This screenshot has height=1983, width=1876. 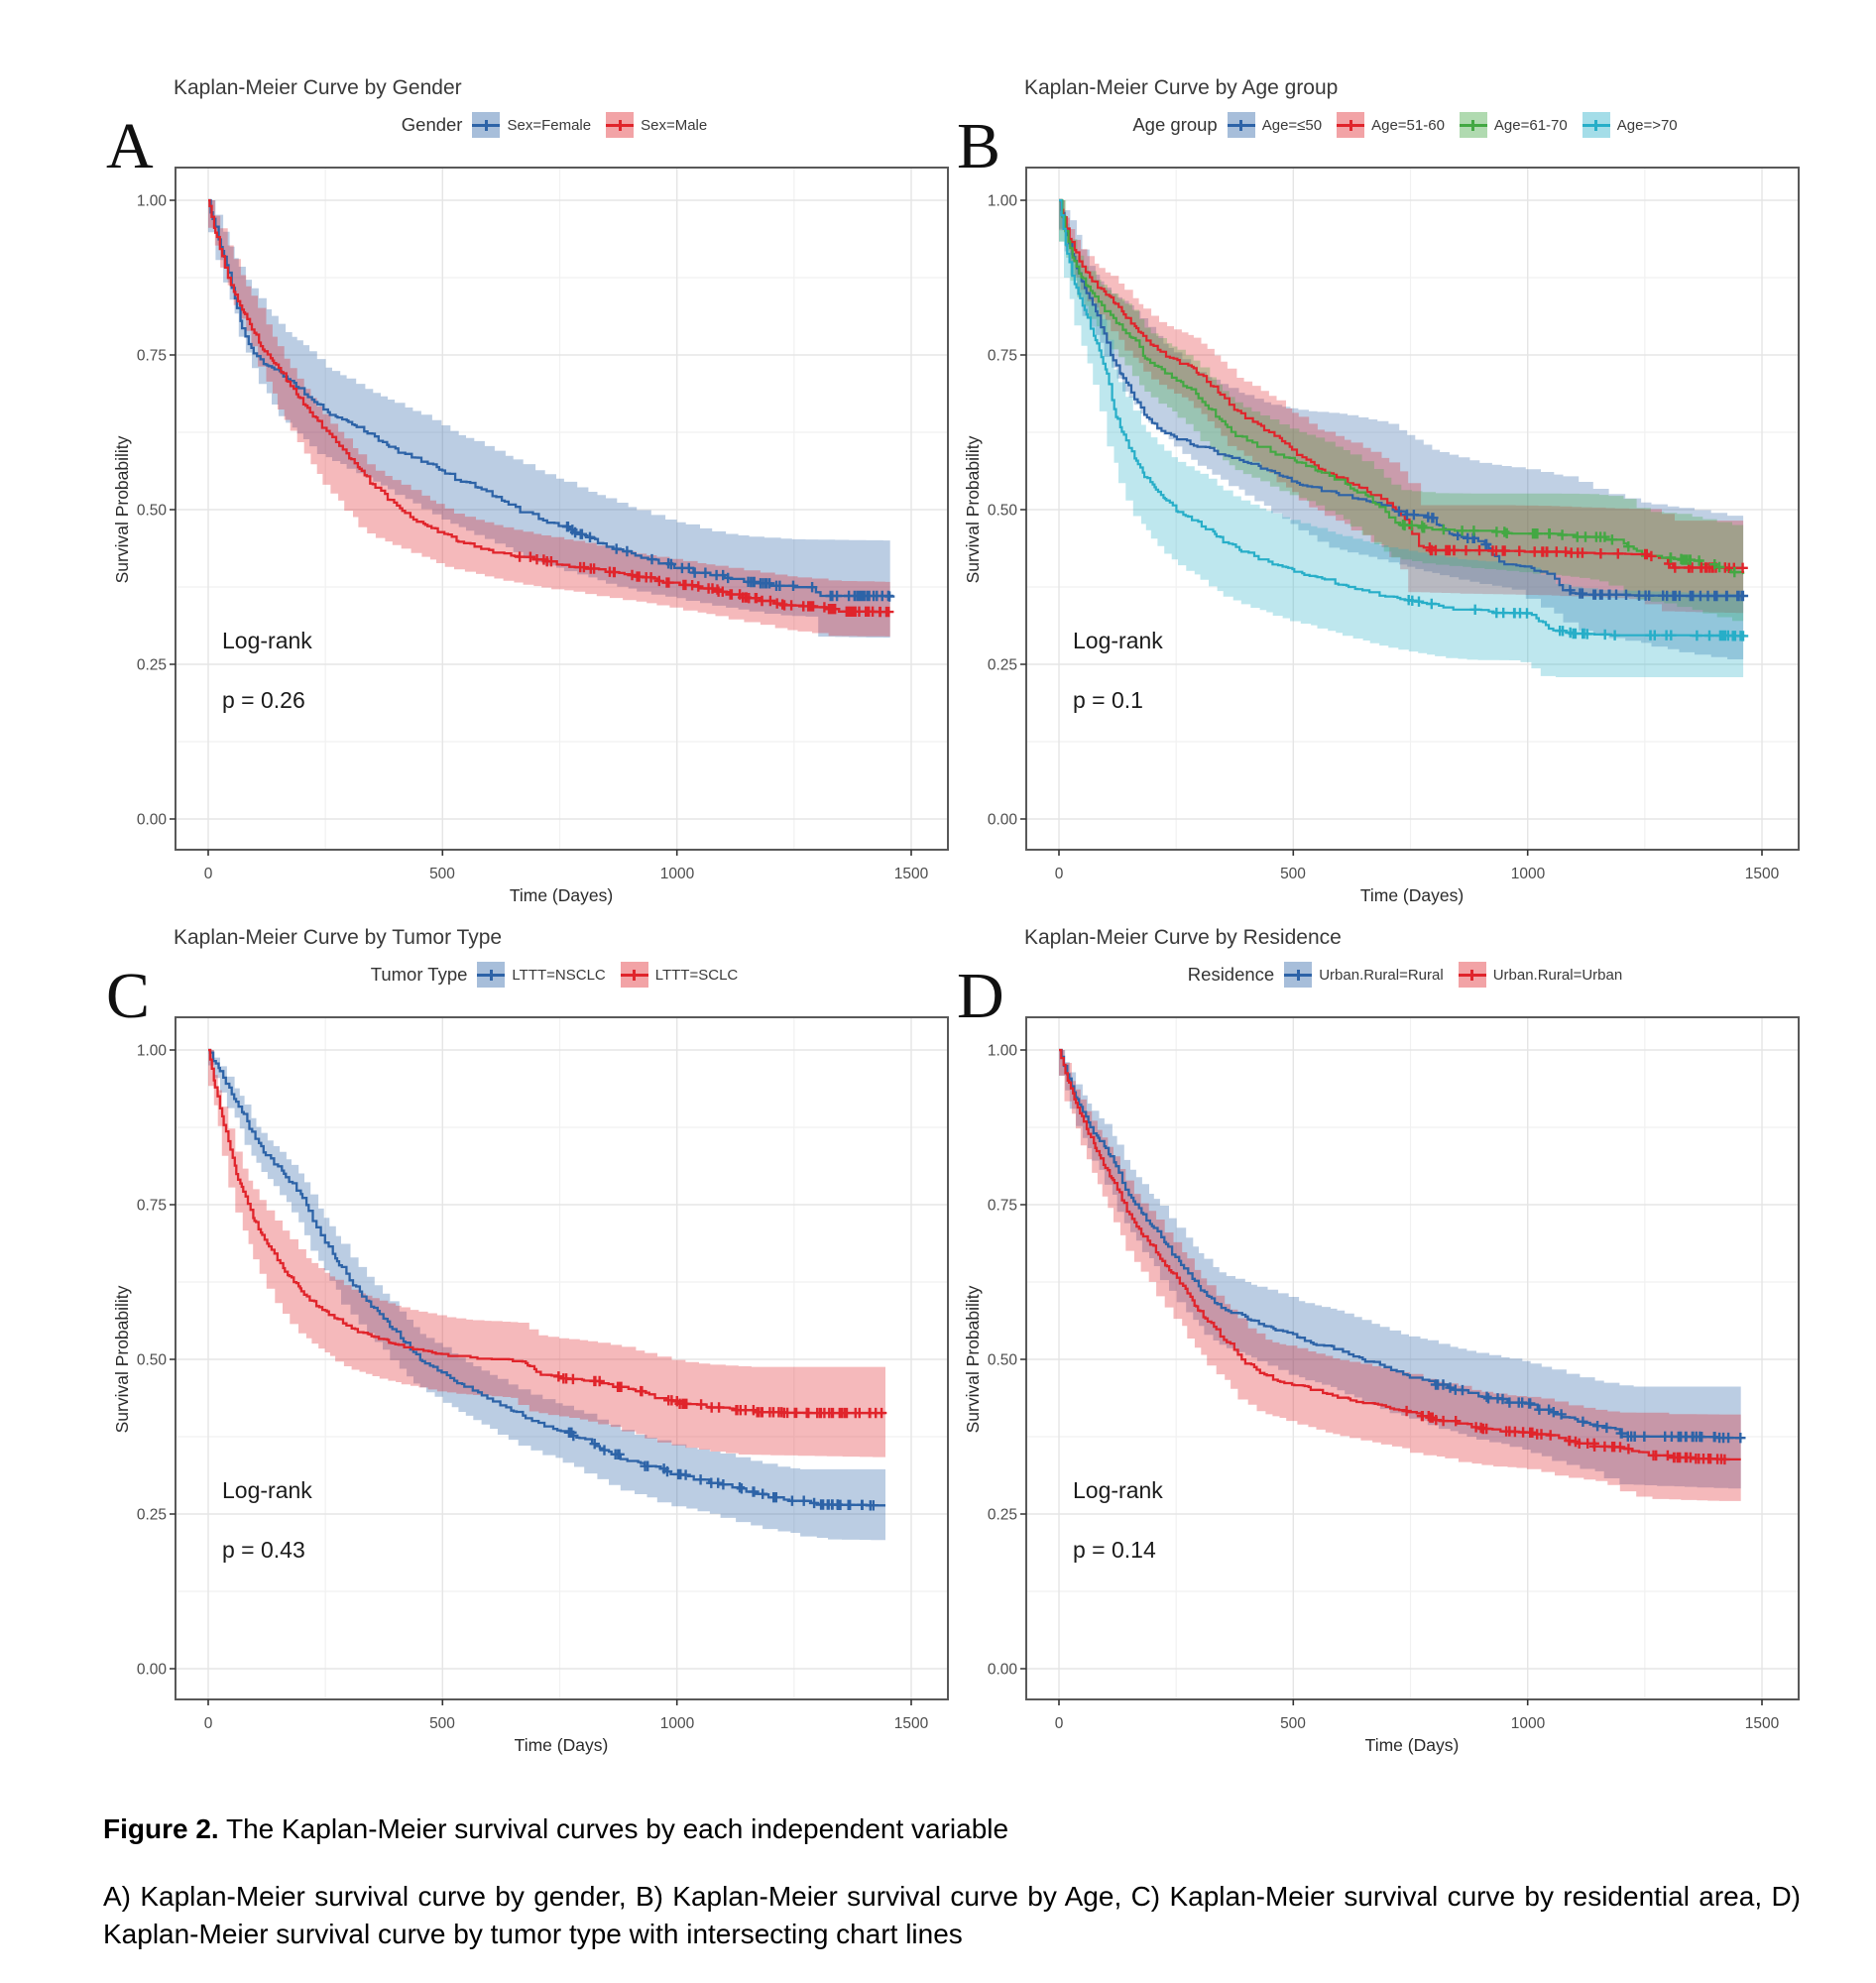 I want to click on svg-text:Kaplan-Meier Curve by Age grou: Kaplan-Meier Curve by Age group, so click(x=1181, y=87).